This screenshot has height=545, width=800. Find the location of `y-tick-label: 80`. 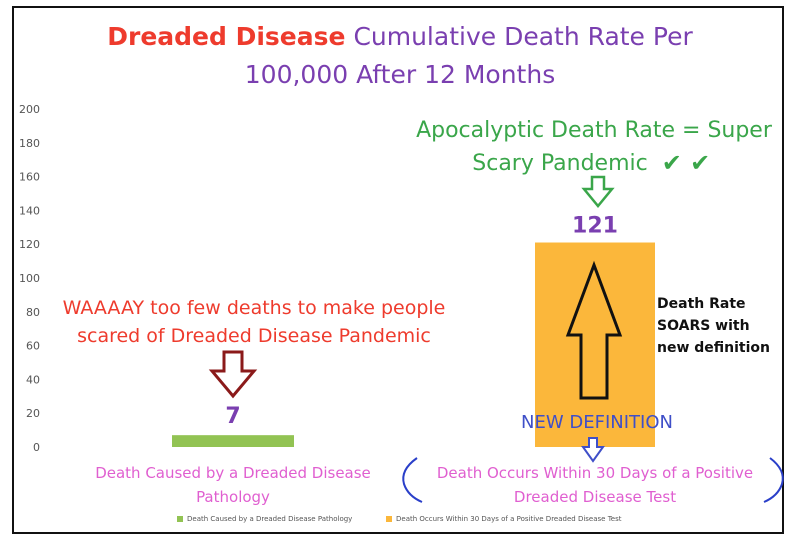

y-tick-label: 80 is located at coordinates (33, 312).